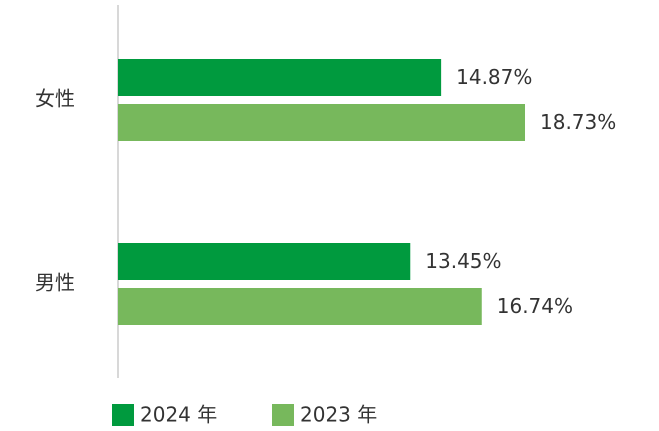 The height and width of the screenshot is (431, 659). I want to click on category-label: 女性, so click(55, 99).